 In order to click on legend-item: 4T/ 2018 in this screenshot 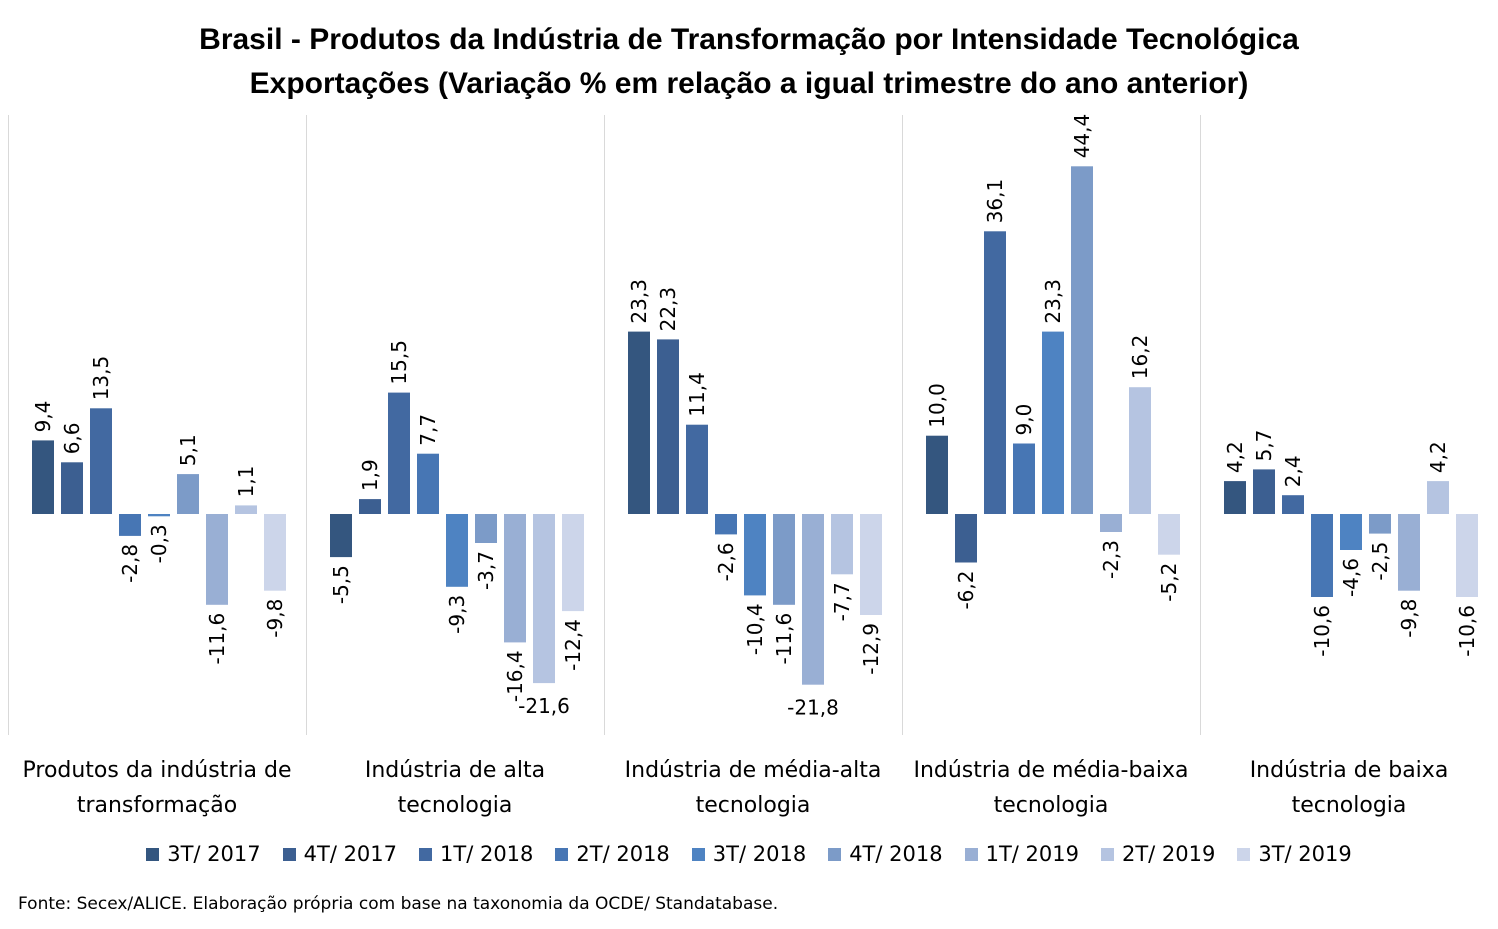, I will do `click(885, 854)`.